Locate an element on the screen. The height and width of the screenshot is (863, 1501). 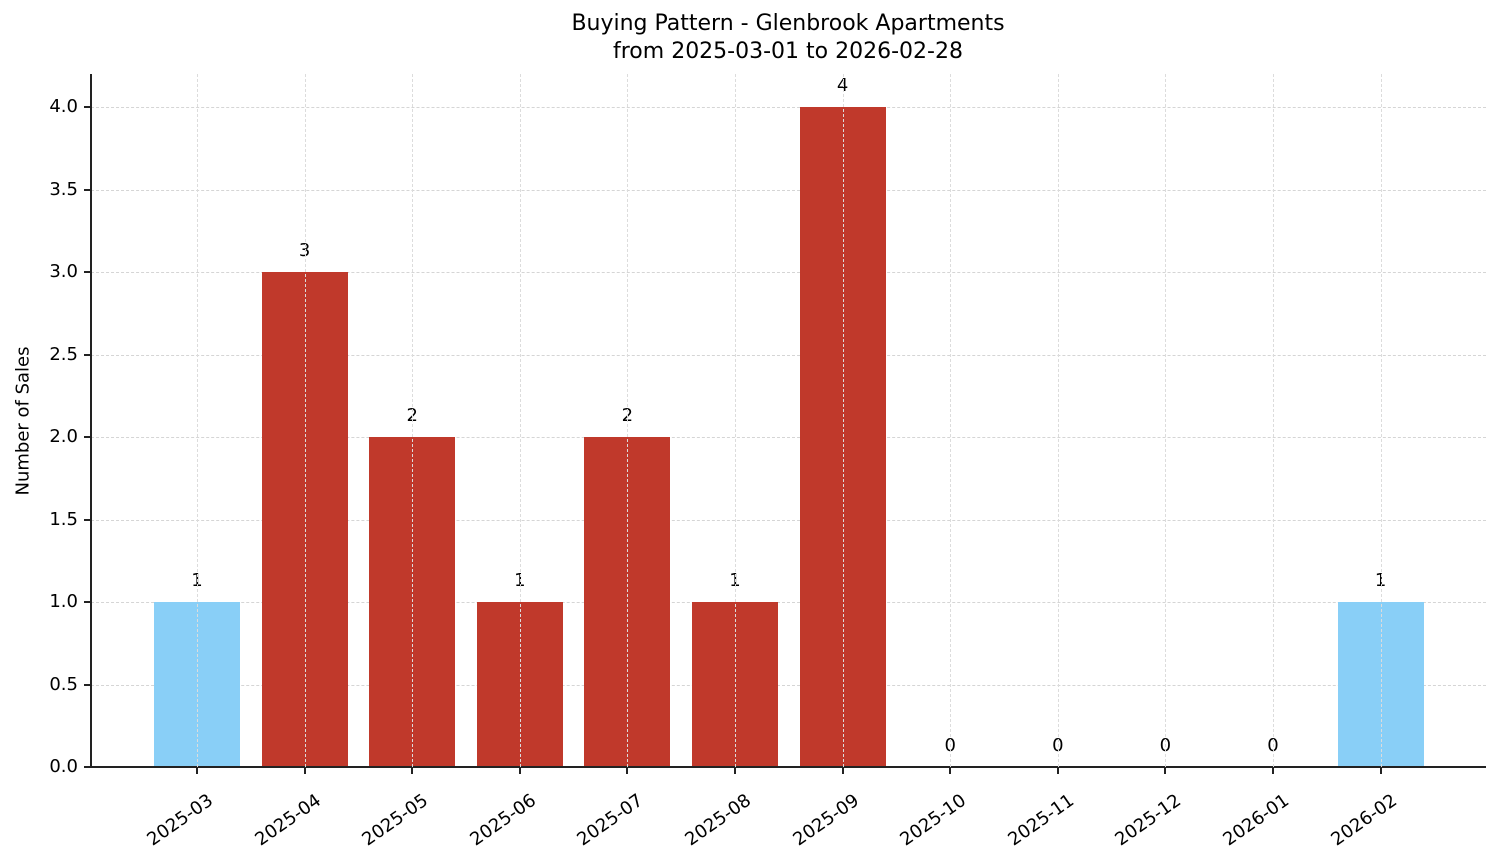
y-tick-label: 3.0 is located at coordinates (63, 271).